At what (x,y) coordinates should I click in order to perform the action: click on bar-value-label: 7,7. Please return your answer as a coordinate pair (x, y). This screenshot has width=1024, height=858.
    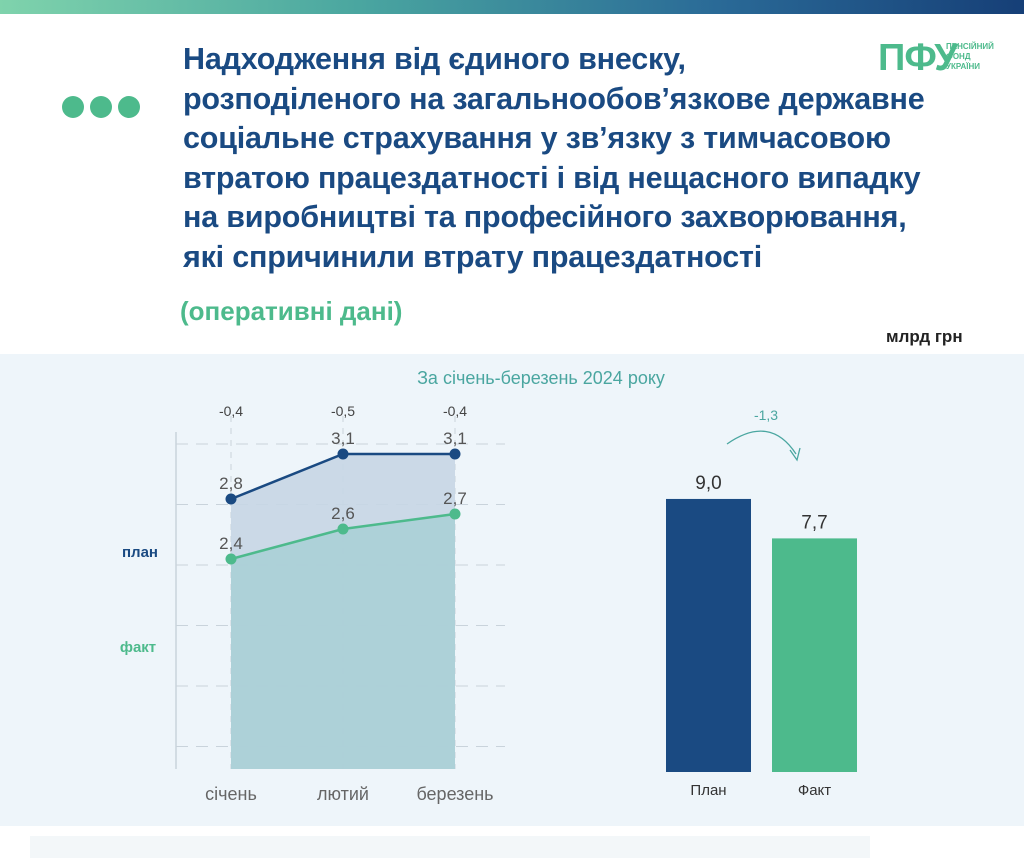
    Looking at the image, I should click on (814, 522).